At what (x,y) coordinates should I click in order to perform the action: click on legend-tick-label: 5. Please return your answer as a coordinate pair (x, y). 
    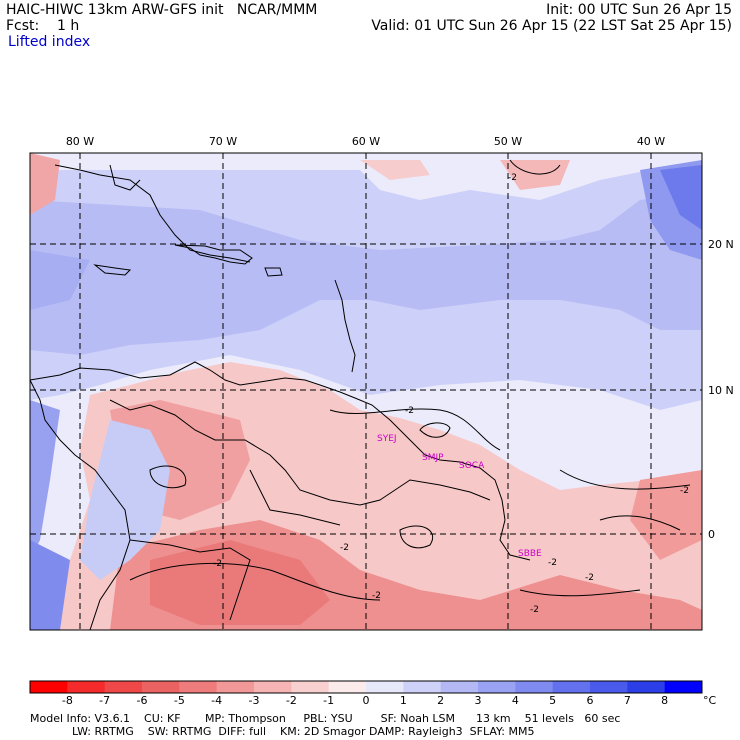
    Looking at the image, I should click on (552, 700).